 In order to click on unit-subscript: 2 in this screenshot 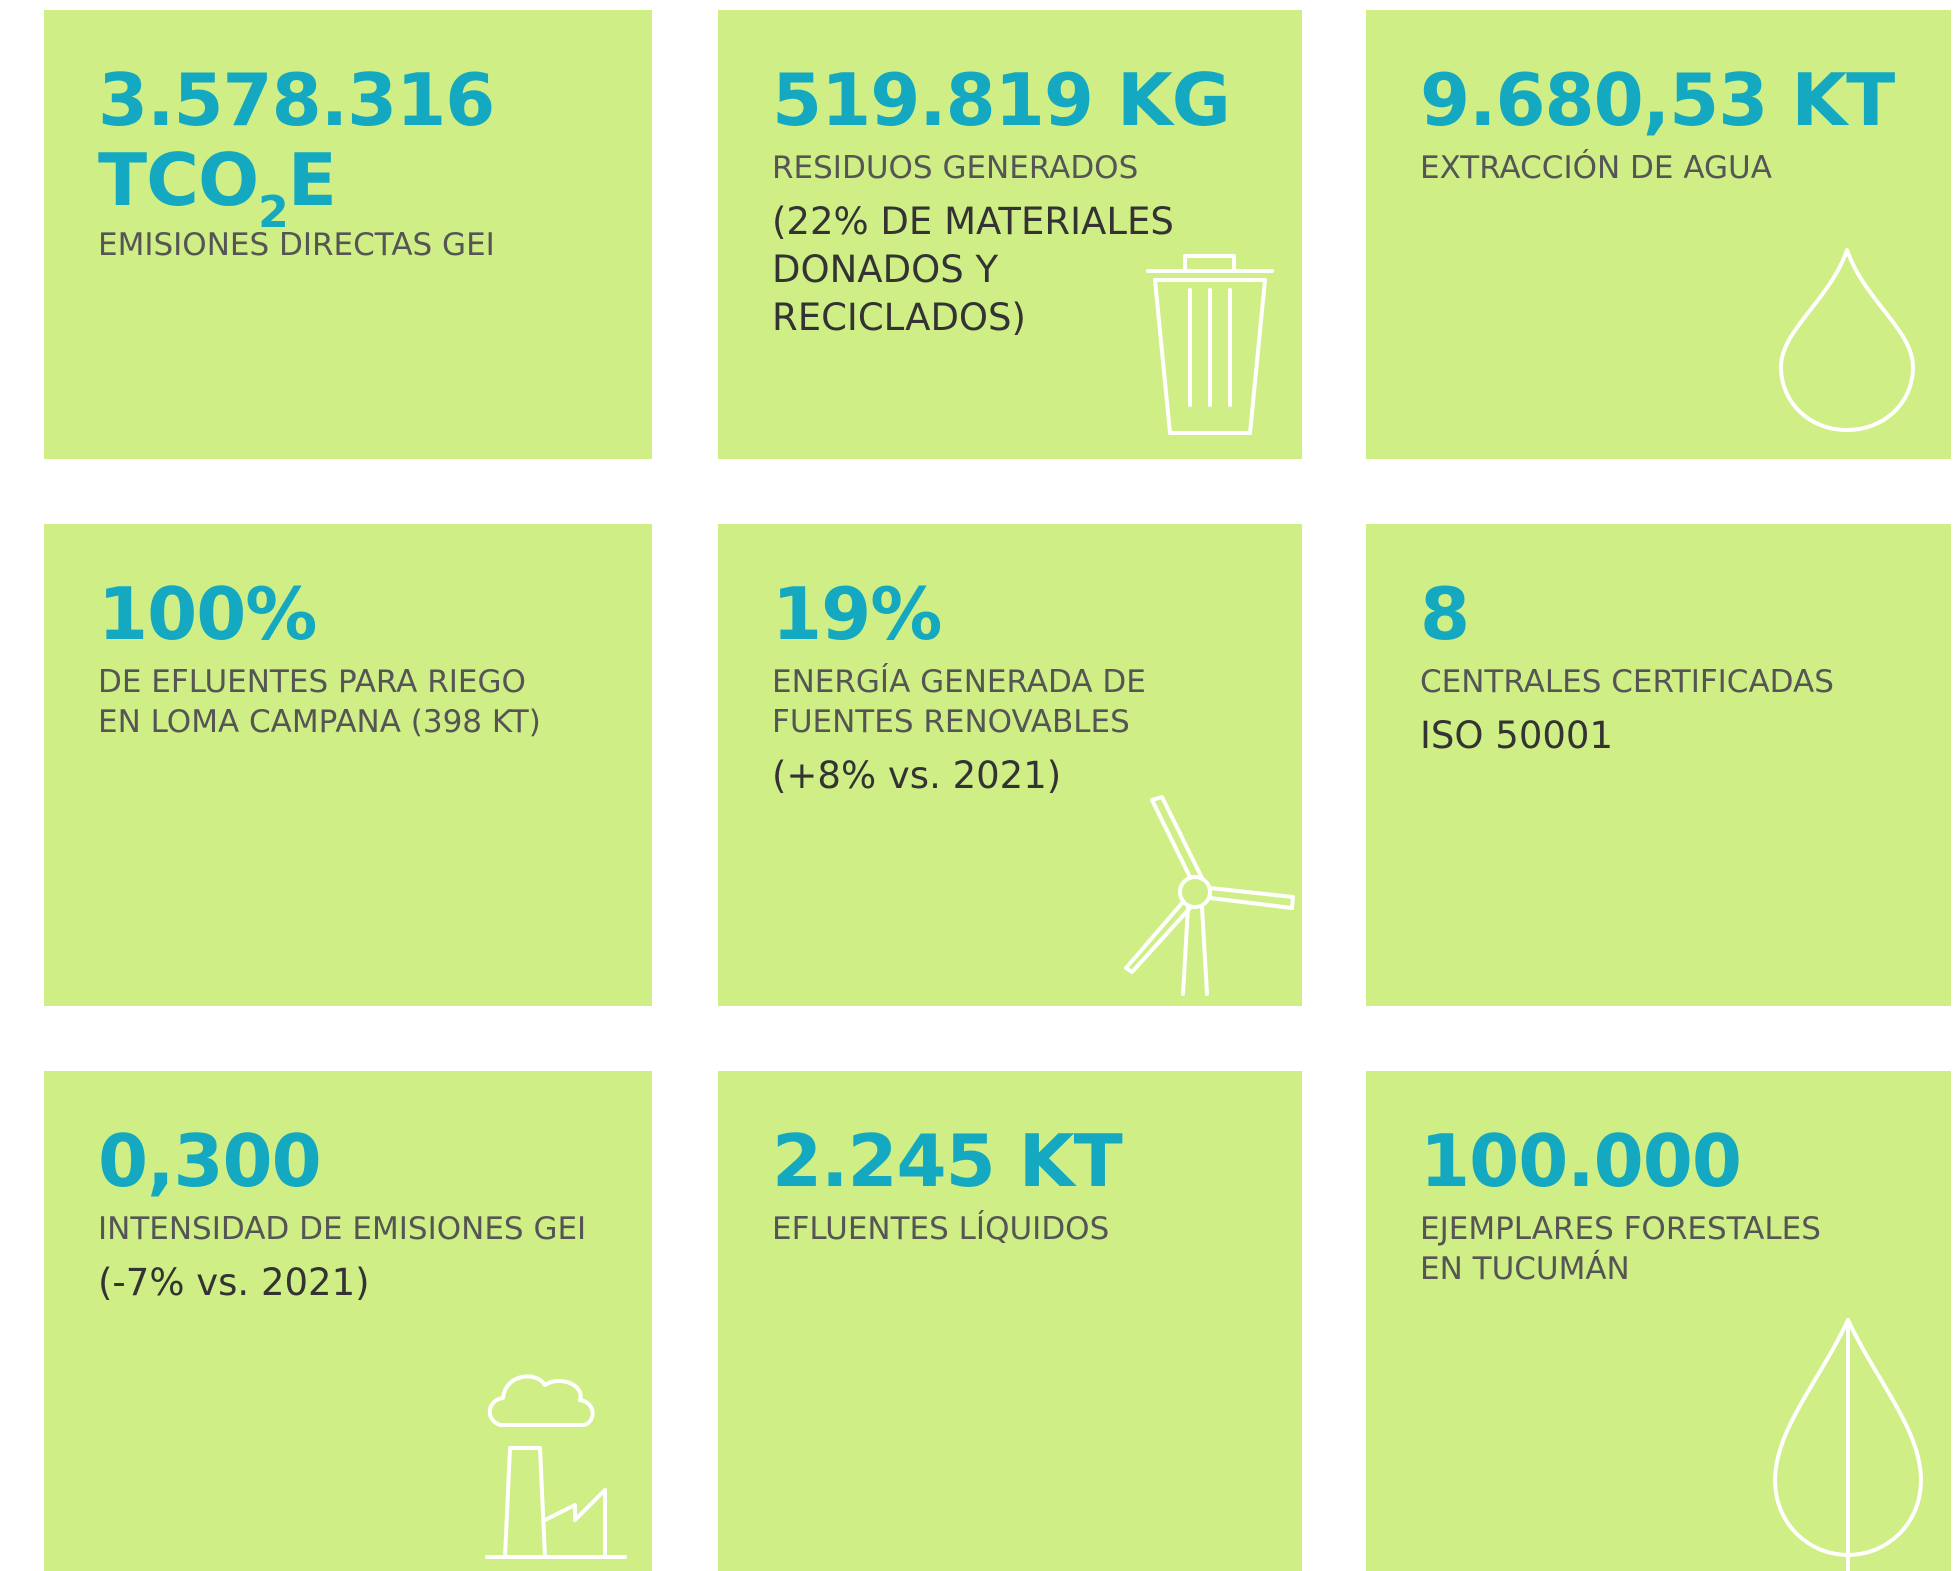, I will do `click(273, 212)`.